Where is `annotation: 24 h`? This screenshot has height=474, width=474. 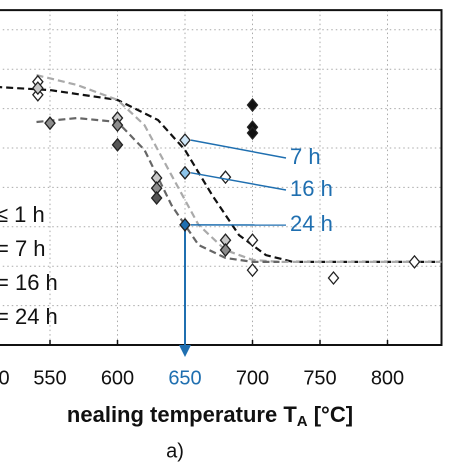
annotation: 24 h is located at coordinates (311, 223).